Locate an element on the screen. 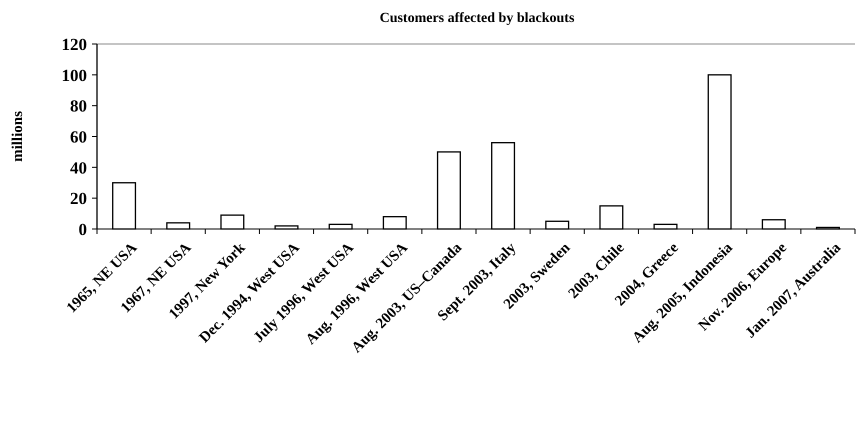 The width and height of the screenshot is (857, 422). y-tick-label: 20 is located at coordinates (78, 198).